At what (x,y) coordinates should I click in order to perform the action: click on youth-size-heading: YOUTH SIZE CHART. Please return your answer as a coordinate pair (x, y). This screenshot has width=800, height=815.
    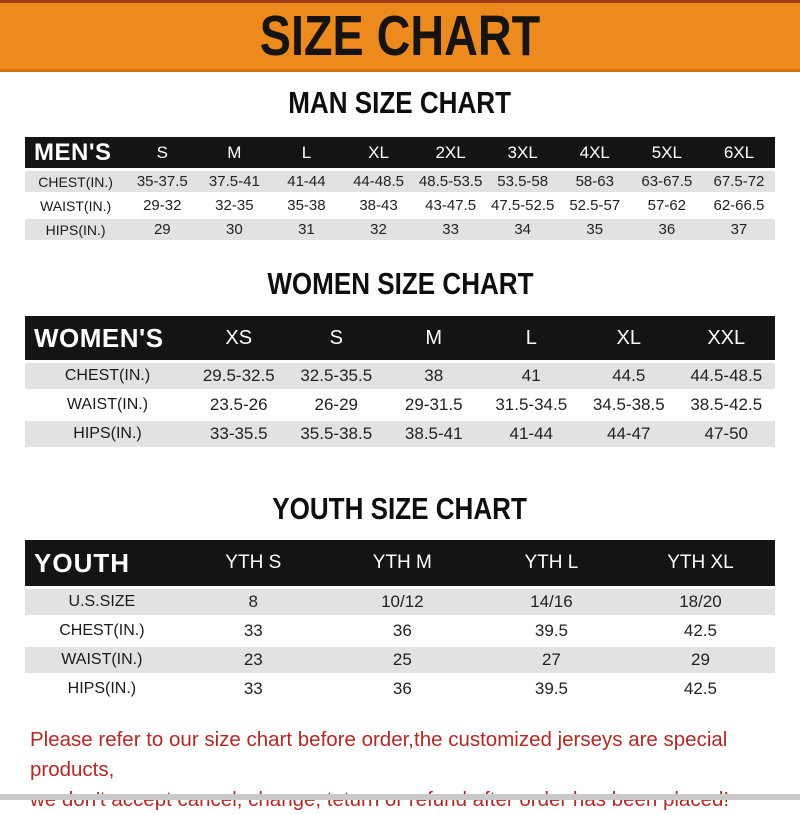
    Looking at the image, I should click on (400, 509).